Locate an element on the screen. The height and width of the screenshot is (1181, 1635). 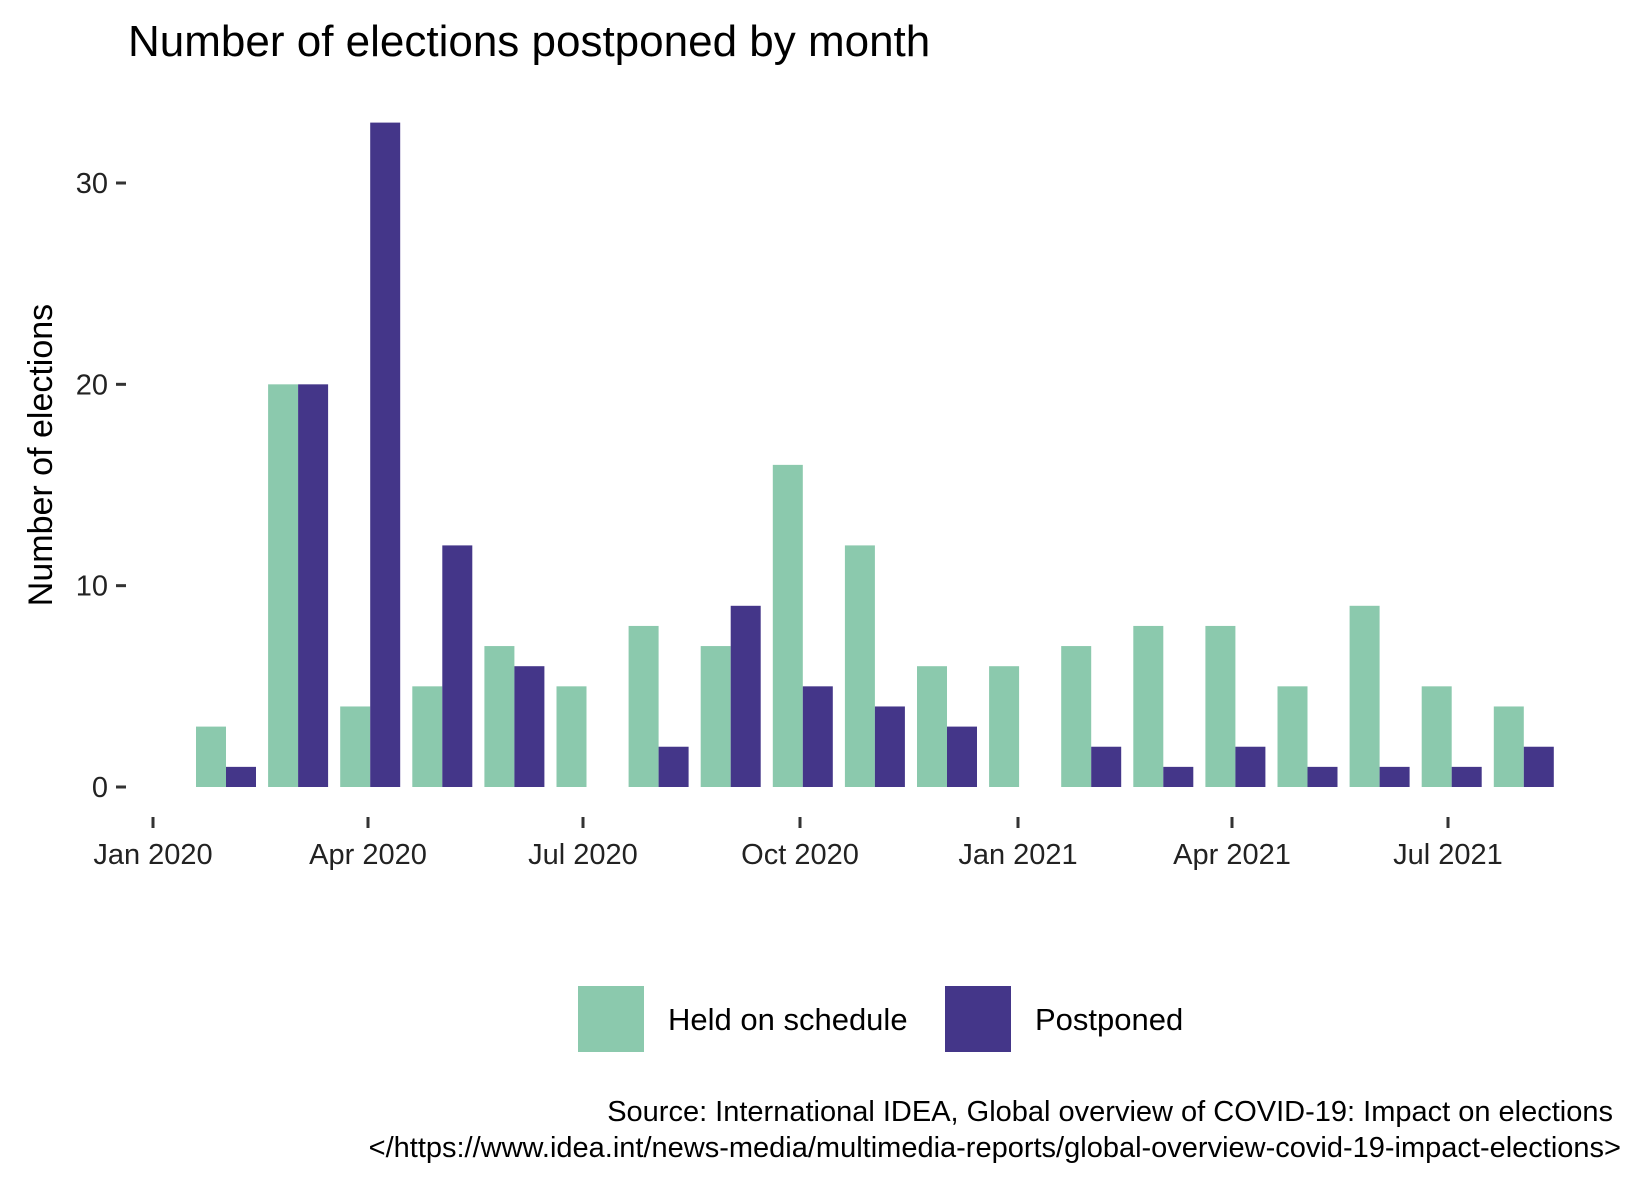
x-tick-label: Jul 2021 is located at coordinates (1448, 855).